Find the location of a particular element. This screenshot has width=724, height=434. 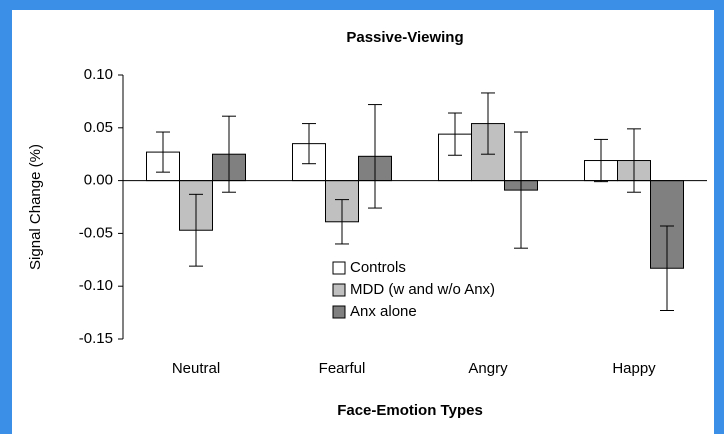

x-tick-label: Happy is located at coordinates (634, 368).